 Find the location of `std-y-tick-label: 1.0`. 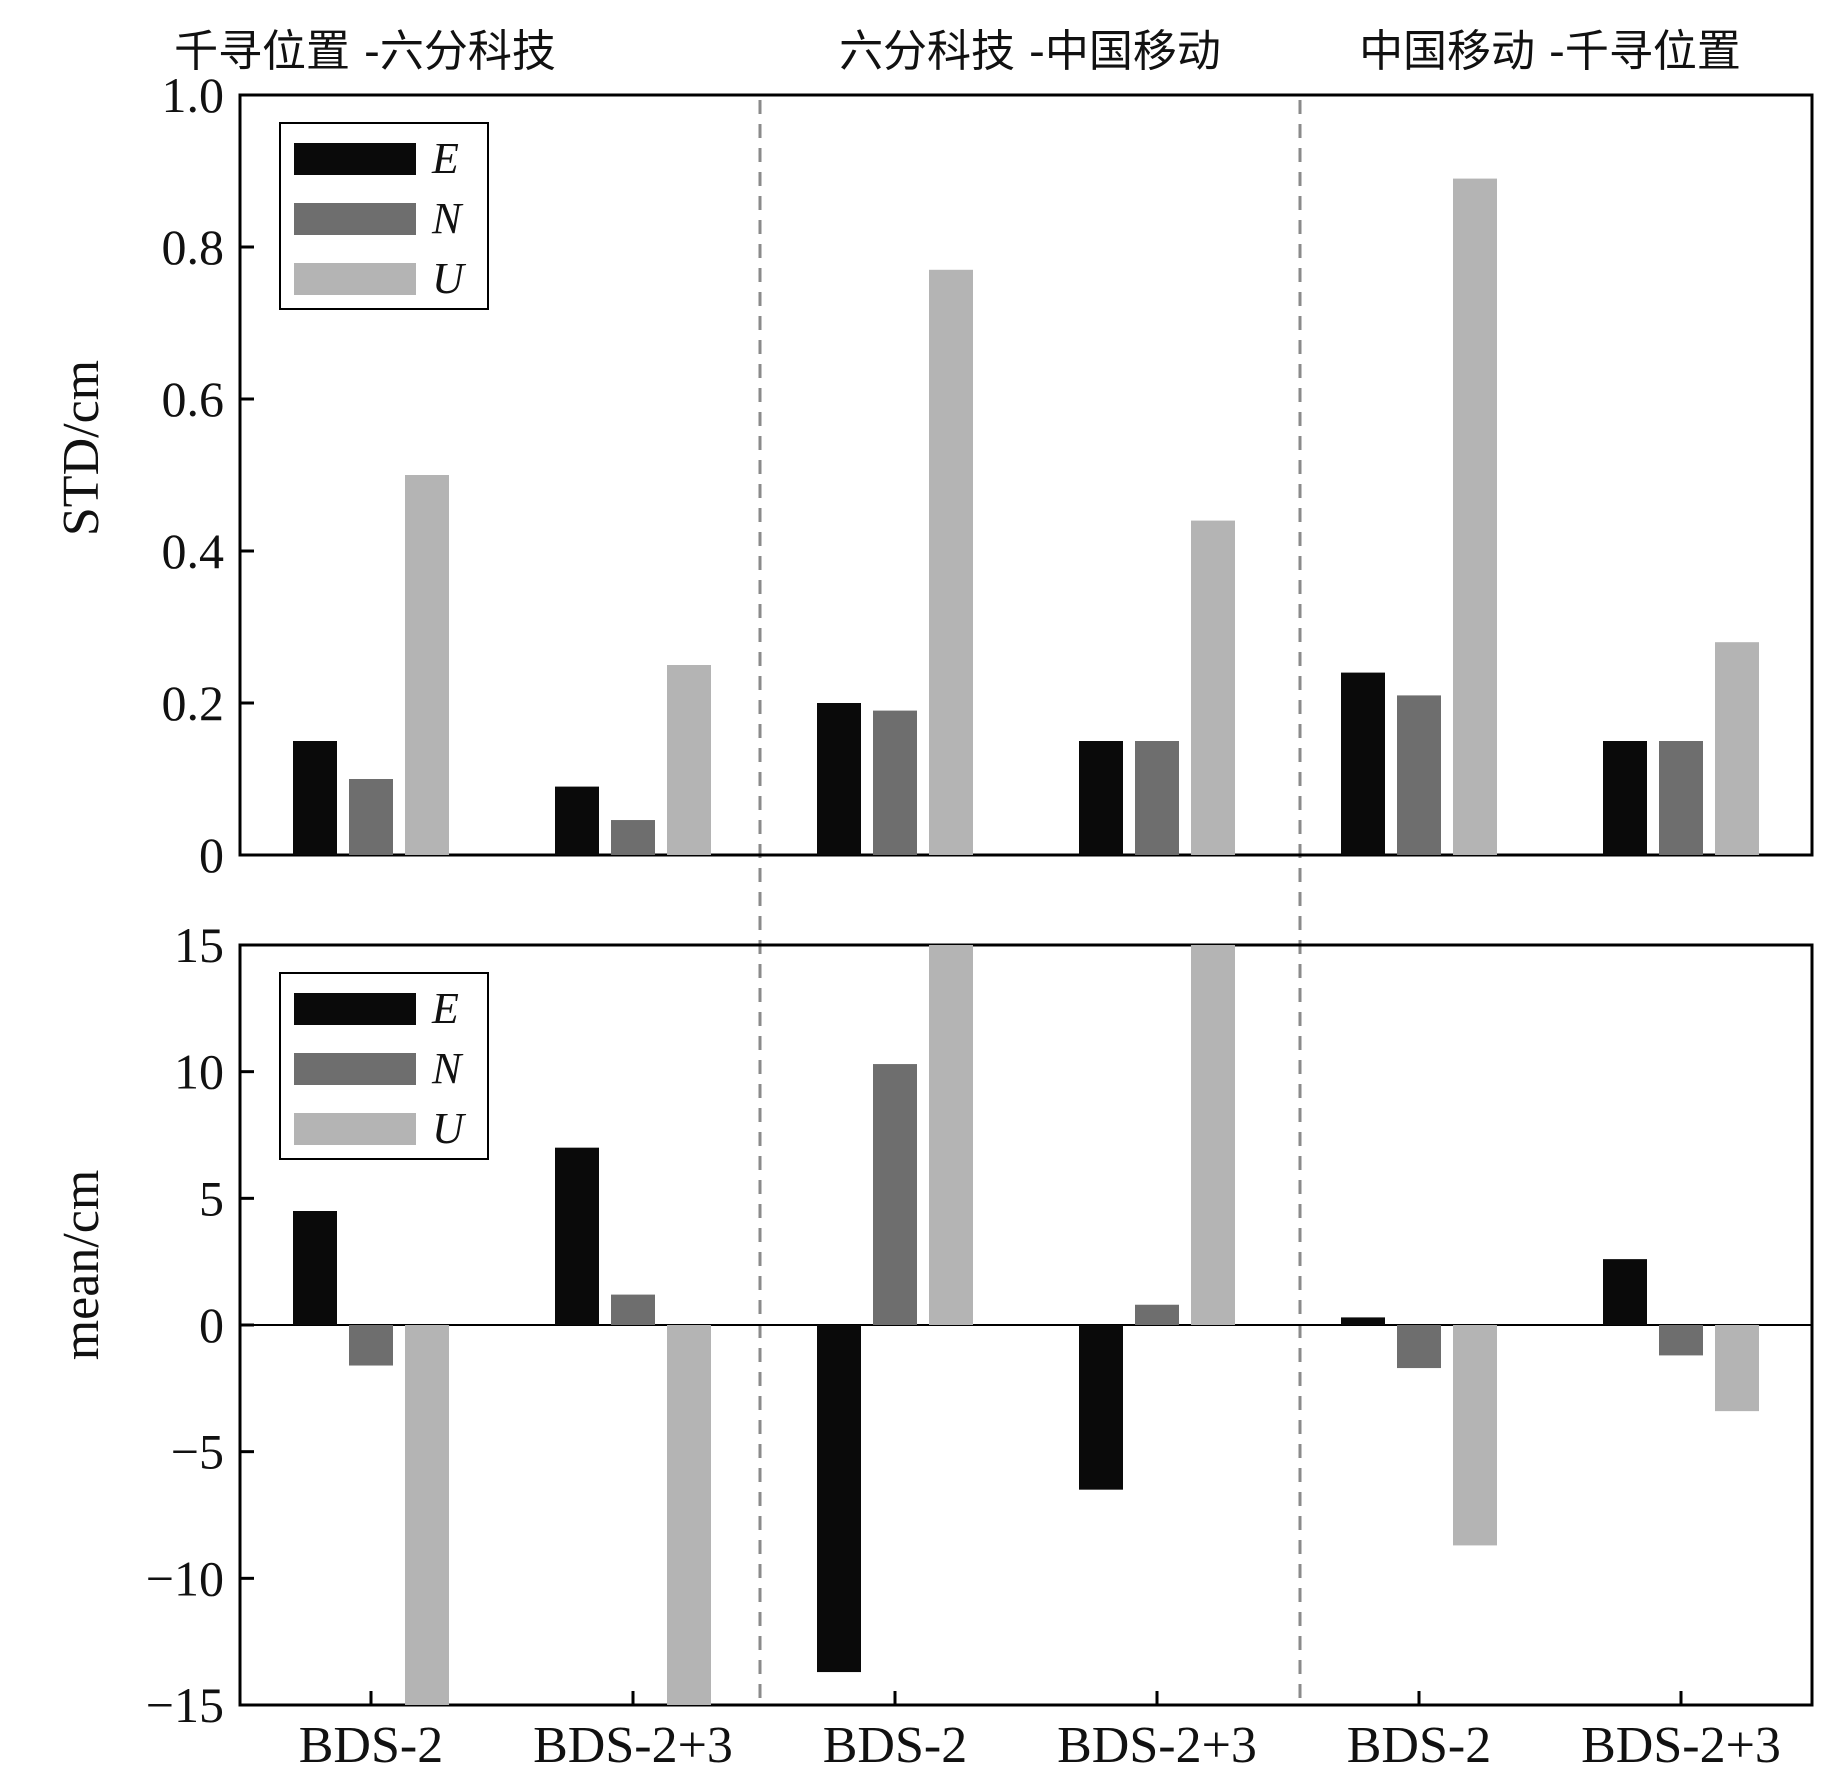

std-y-tick-label: 1.0 is located at coordinates (193, 95).